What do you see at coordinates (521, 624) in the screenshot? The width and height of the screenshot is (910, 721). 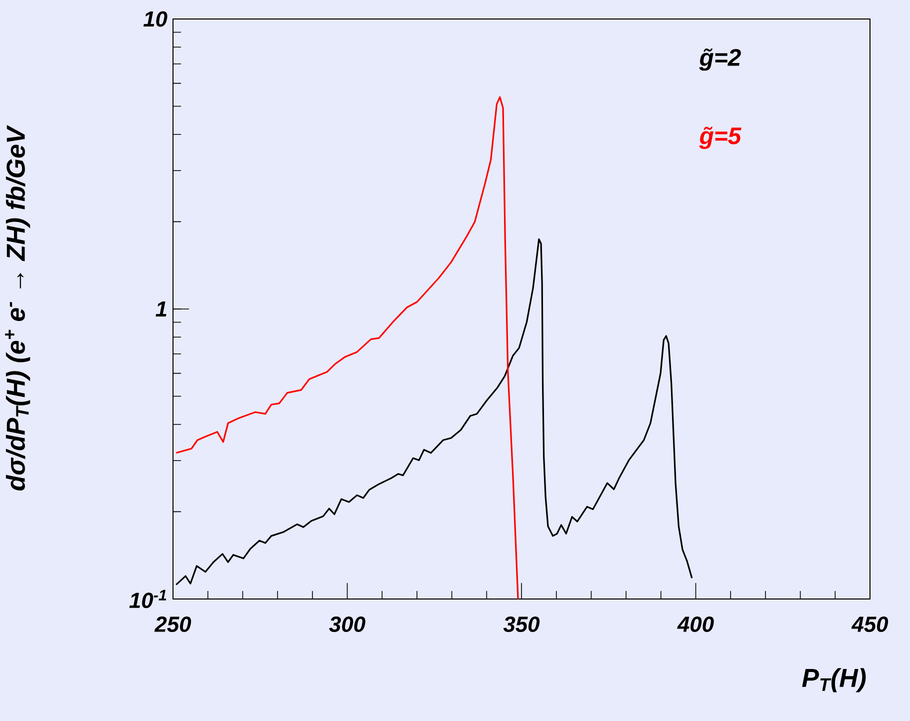 I see `x-tick-label: 350` at bounding box center [521, 624].